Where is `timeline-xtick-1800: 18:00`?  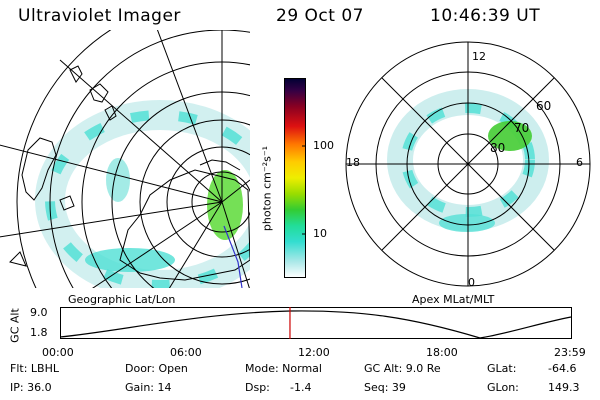 timeline-xtick-1800: 18:00 is located at coordinates (442, 352).